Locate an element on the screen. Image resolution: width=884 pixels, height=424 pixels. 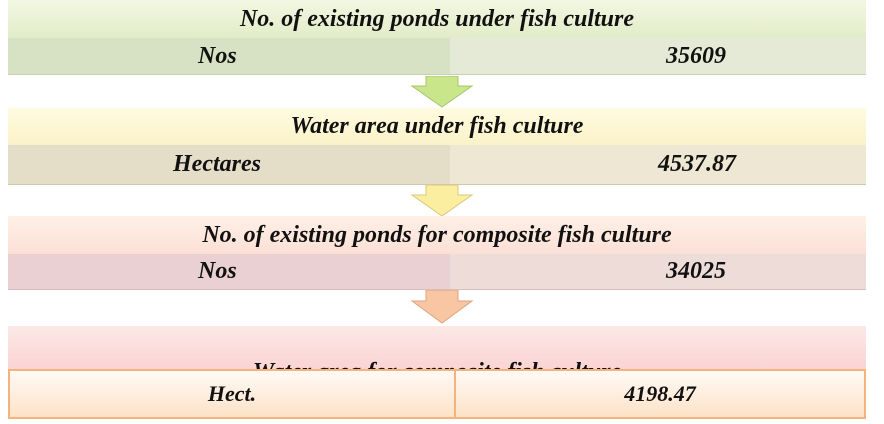
value: 34025 is located at coordinates (658, 271).